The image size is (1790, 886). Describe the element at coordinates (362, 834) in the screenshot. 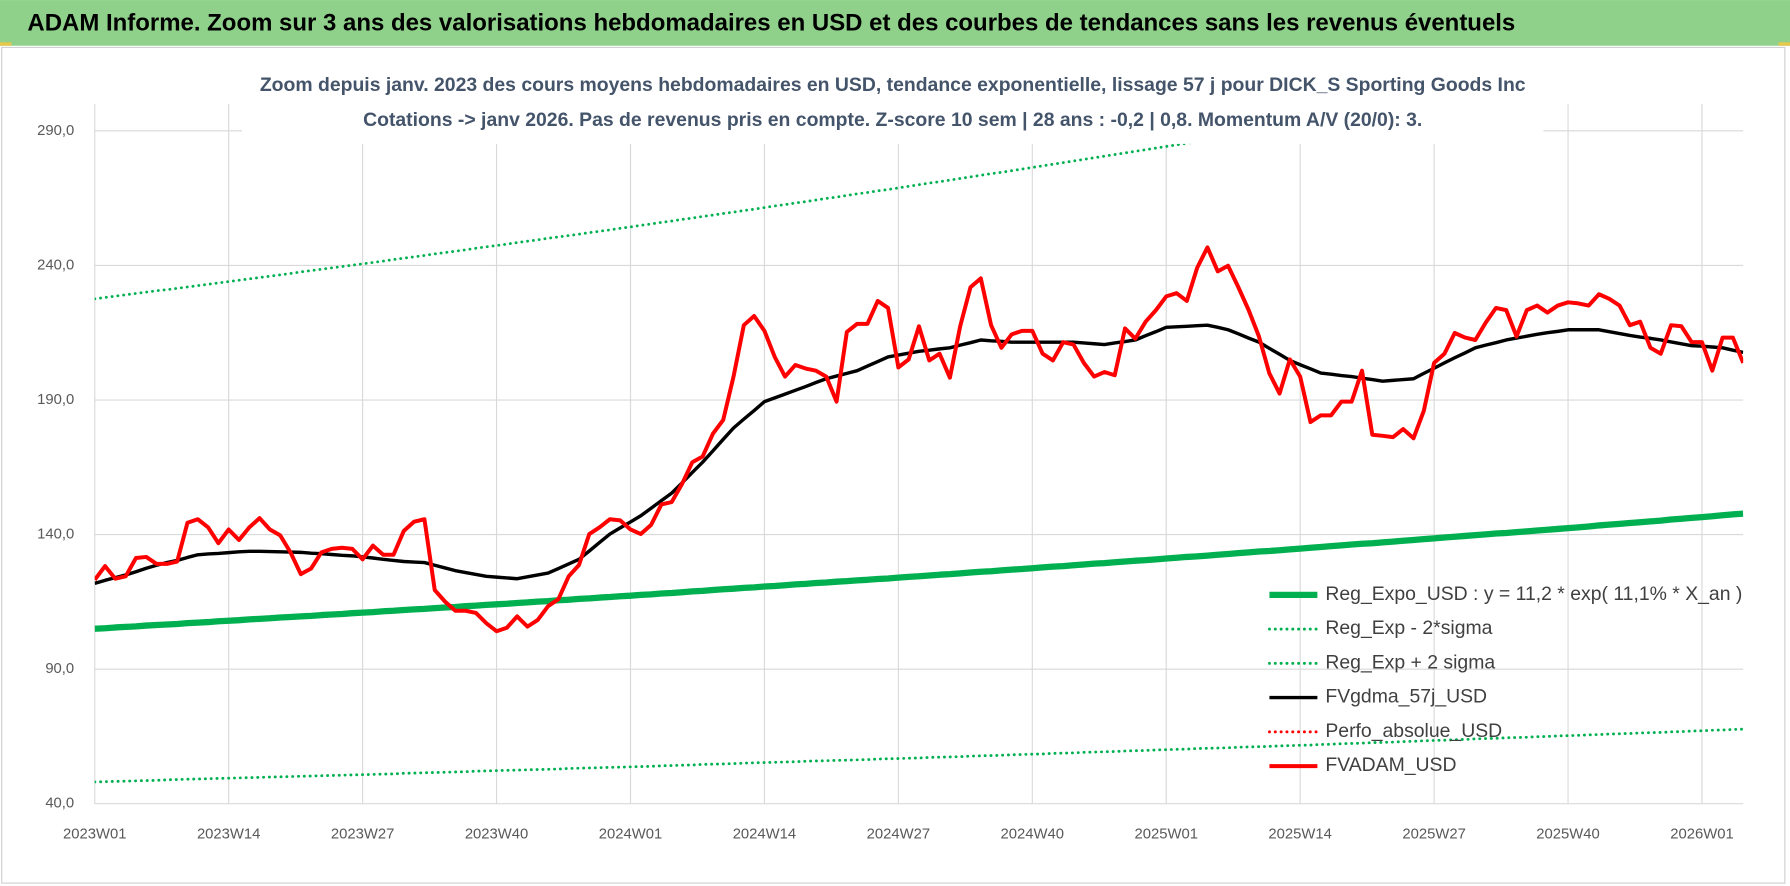

I see `x-tick-label: 2023W27` at that location.